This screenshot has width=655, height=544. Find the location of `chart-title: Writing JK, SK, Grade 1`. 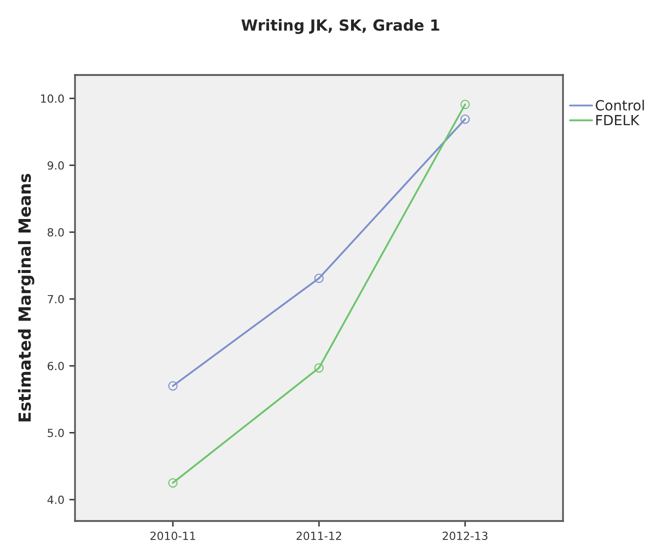

chart-title: Writing JK, SK, Grade 1 is located at coordinates (340, 26).